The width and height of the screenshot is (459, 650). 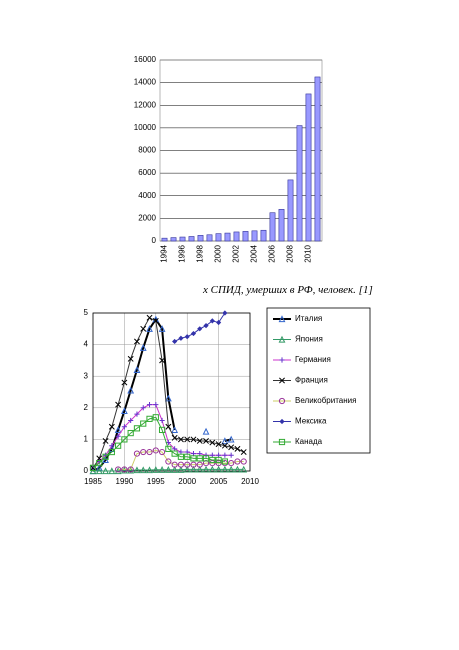 What do you see at coordinates (290, 253) in the screenshot?
I see `x-tick-label: 2008` at bounding box center [290, 253].